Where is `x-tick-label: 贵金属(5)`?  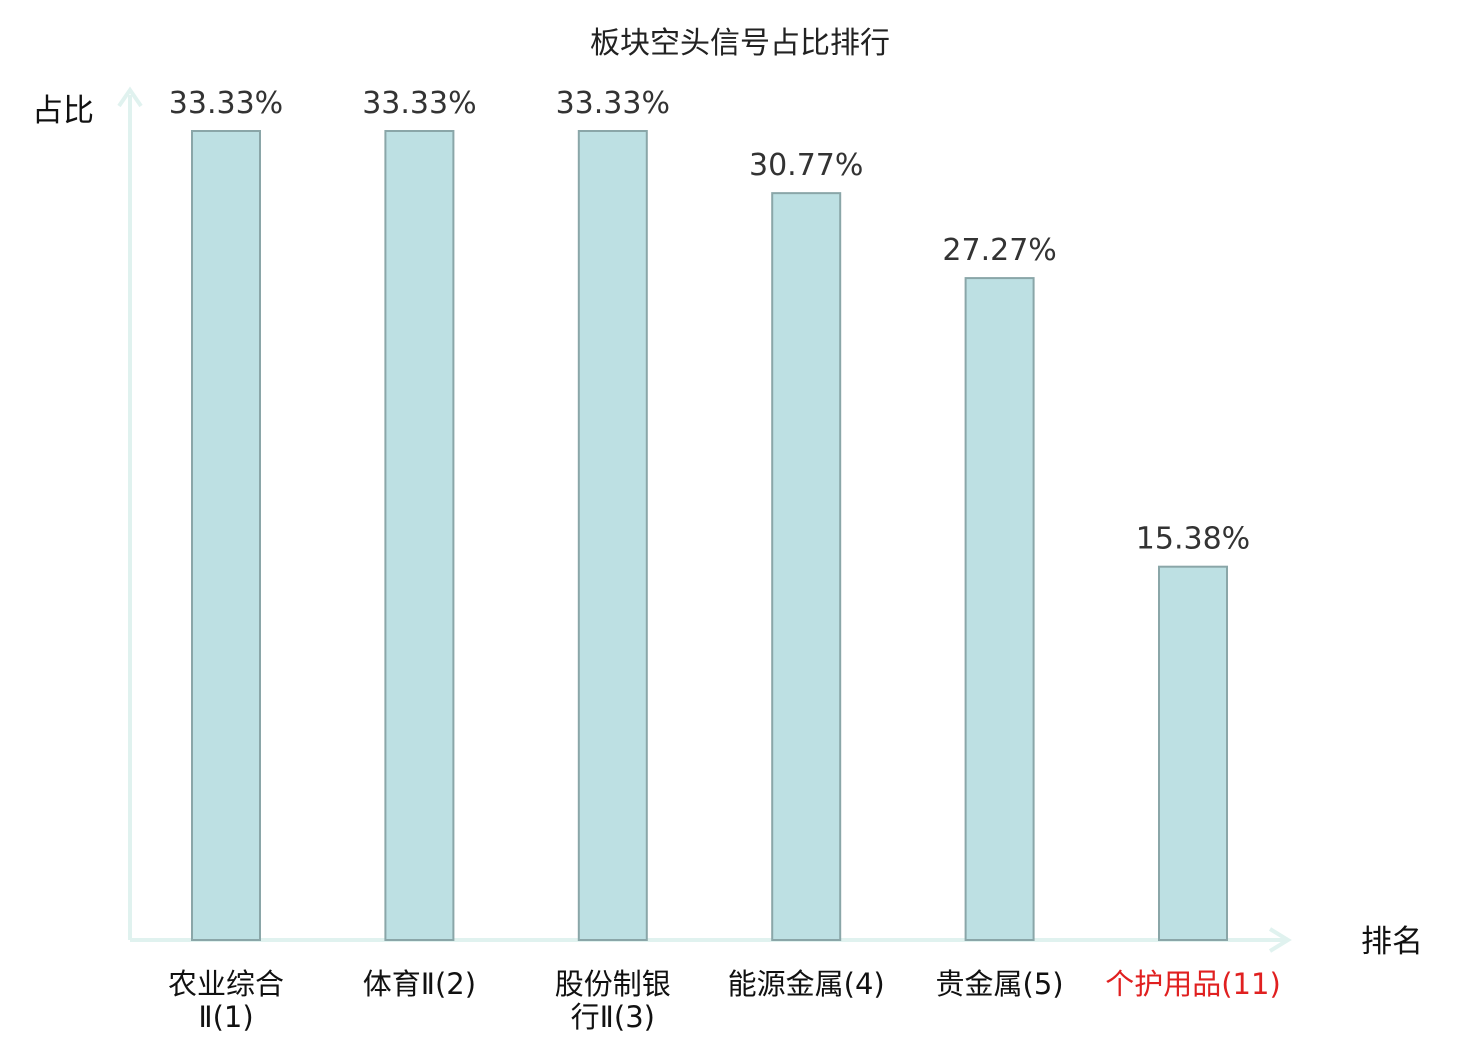 x-tick-label: 贵金属(5) is located at coordinates (1000, 984).